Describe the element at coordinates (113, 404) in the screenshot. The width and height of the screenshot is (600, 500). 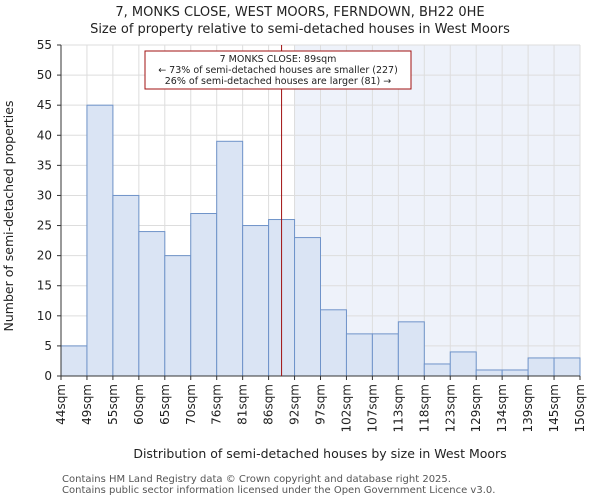
I see `x-tick-label: 55sqm` at that location.